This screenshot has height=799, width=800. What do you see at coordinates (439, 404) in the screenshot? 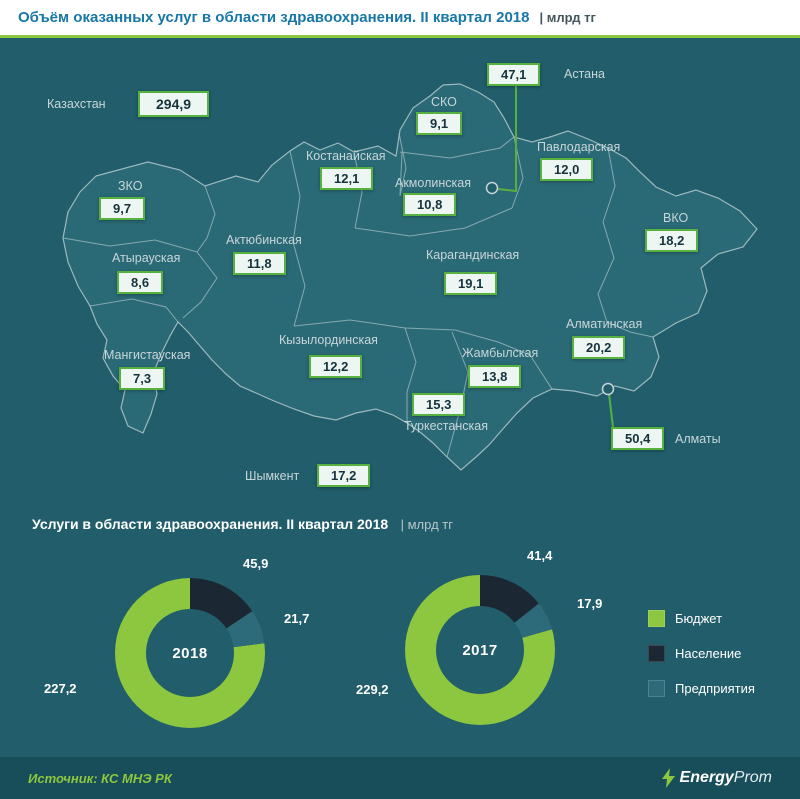
I see `region-value-turkestan: 15,3` at bounding box center [439, 404].